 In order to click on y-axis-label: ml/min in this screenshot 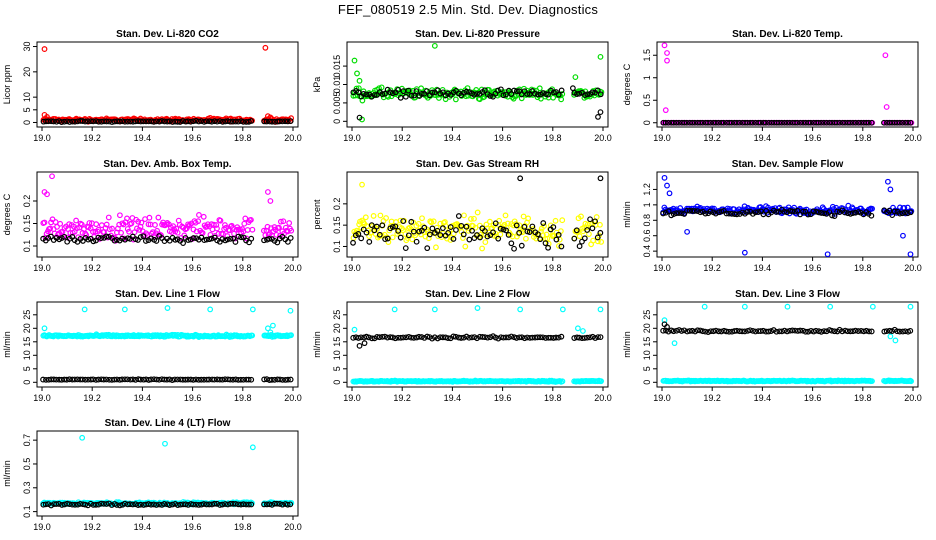, I will do `click(7, 344)`.